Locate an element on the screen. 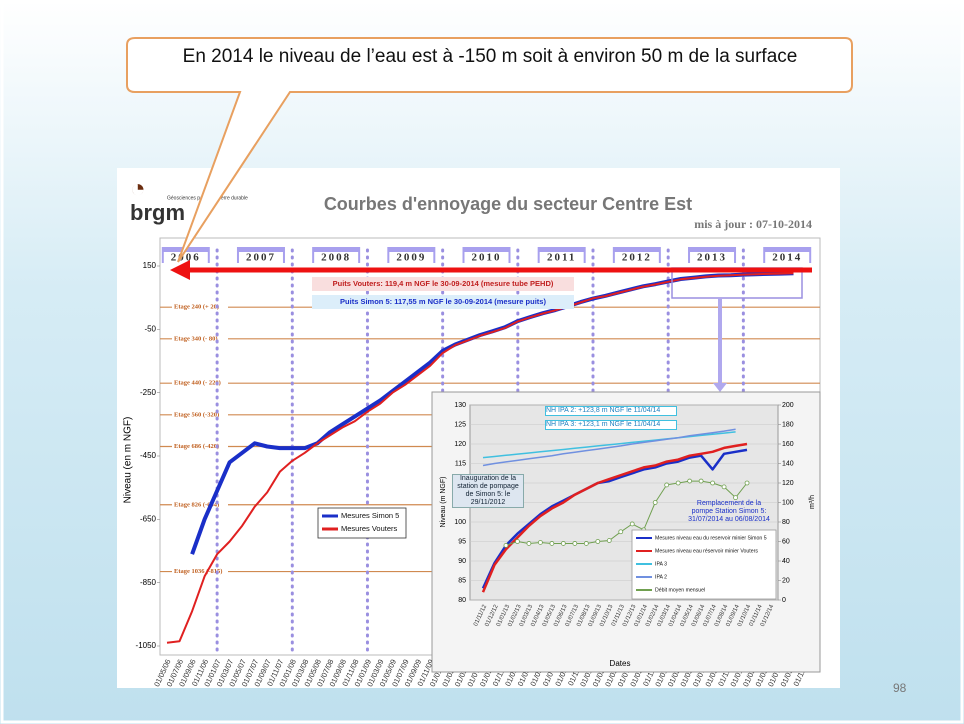 Image resolution: width=964 pixels, height=724 pixels. y-tick-label: 115 is located at coordinates (460, 463).